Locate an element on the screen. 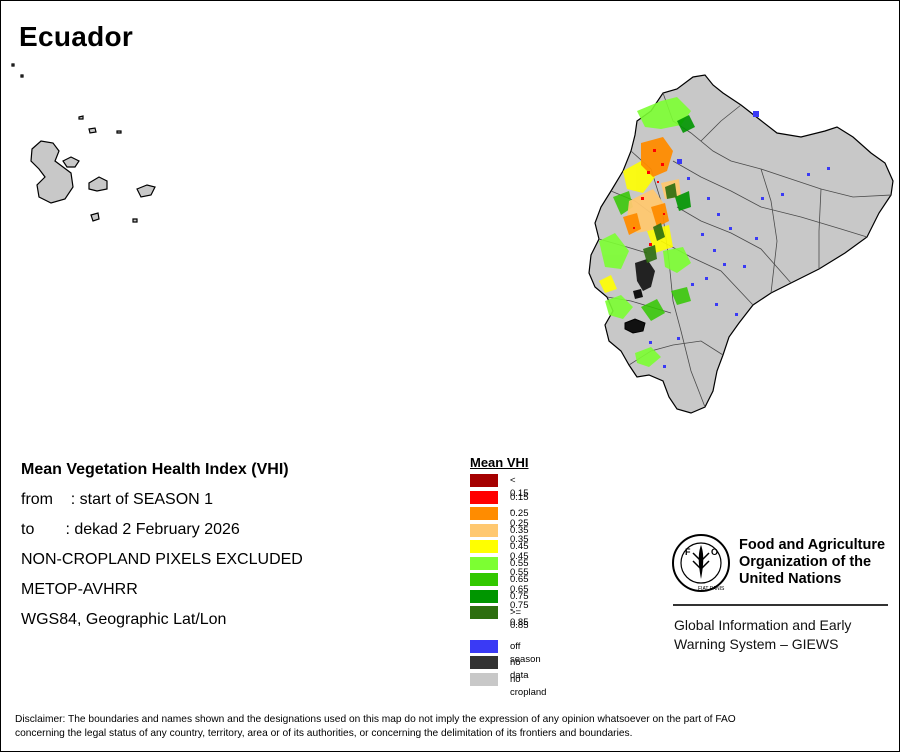 The width and height of the screenshot is (900, 752). fao-name-line-2: Organization of the is located at coordinates (805, 562).